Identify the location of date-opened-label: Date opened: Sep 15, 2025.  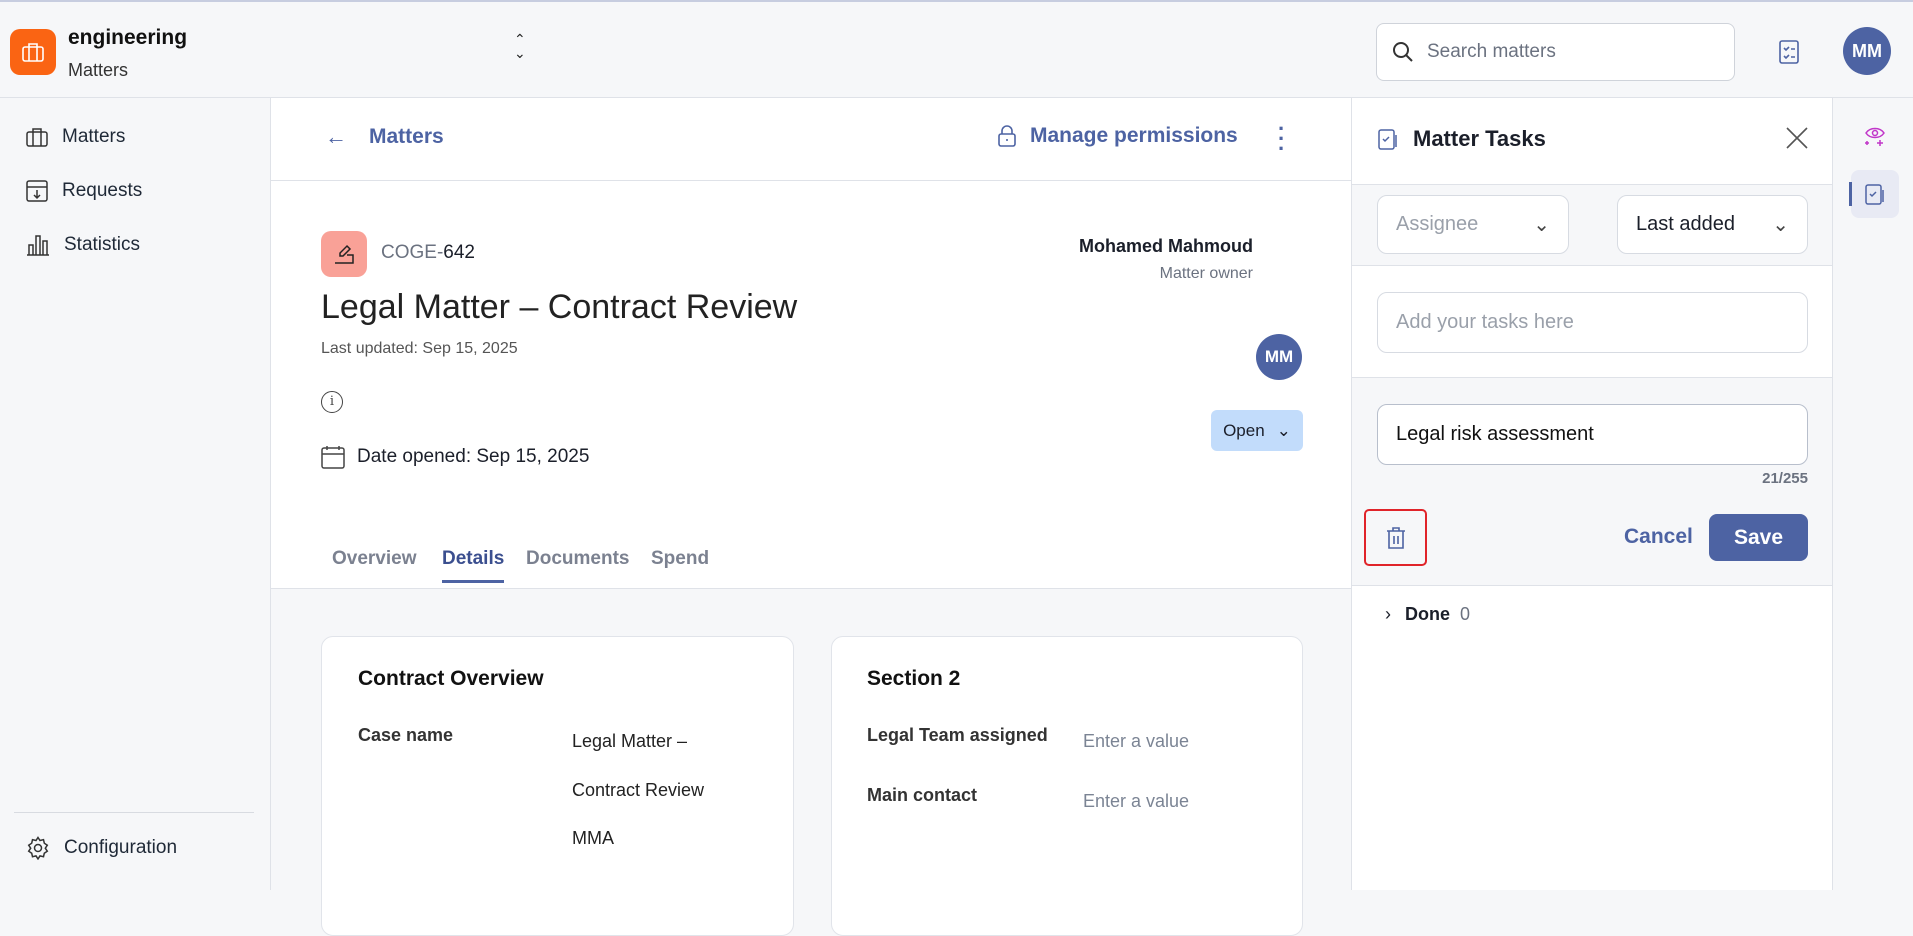
(473, 456).